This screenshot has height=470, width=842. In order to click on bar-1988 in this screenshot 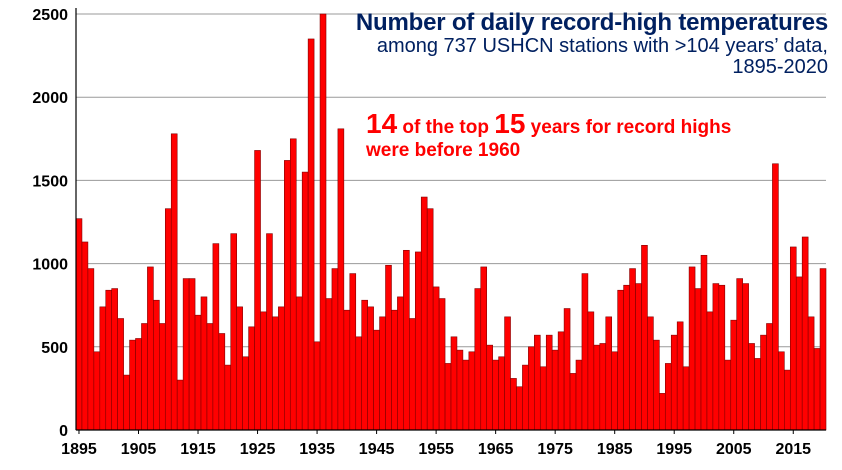, I will do `click(632, 349)`.